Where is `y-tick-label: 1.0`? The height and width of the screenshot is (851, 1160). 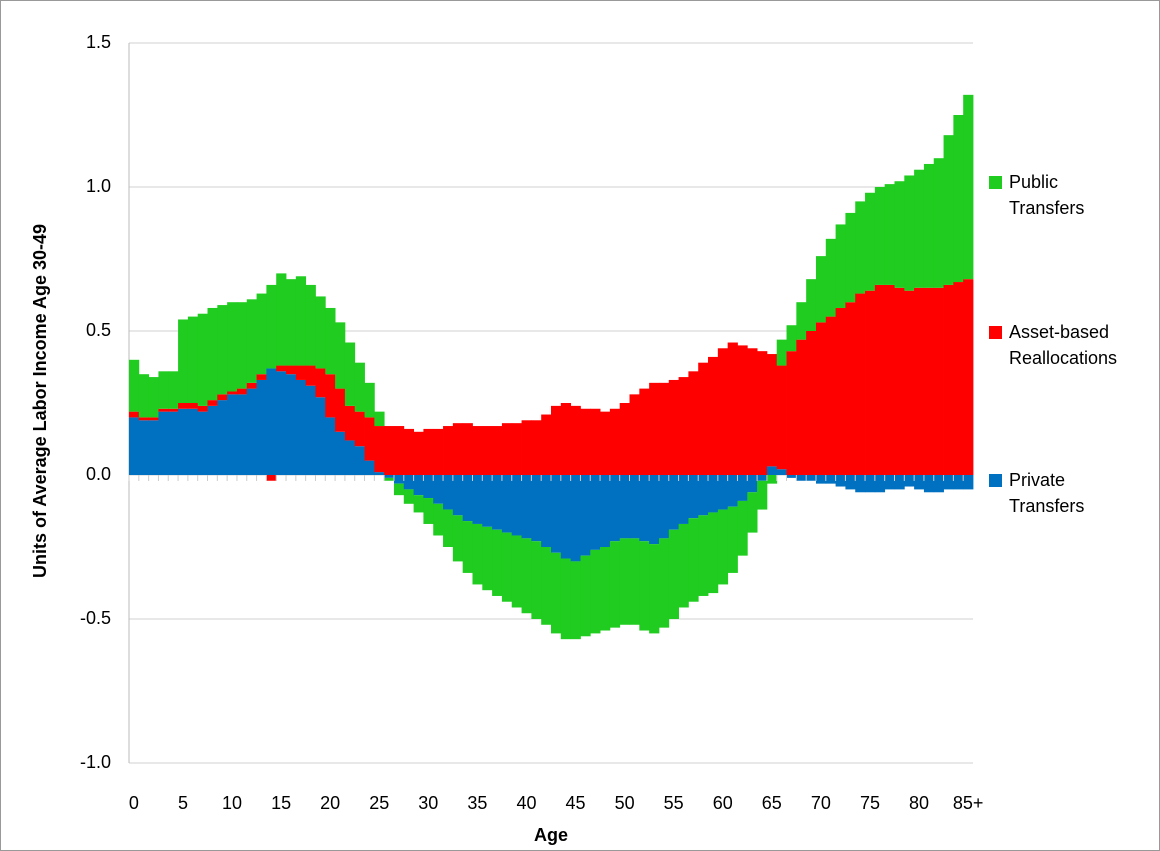
y-tick-label: 1.0 is located at coordinates (98, 186).